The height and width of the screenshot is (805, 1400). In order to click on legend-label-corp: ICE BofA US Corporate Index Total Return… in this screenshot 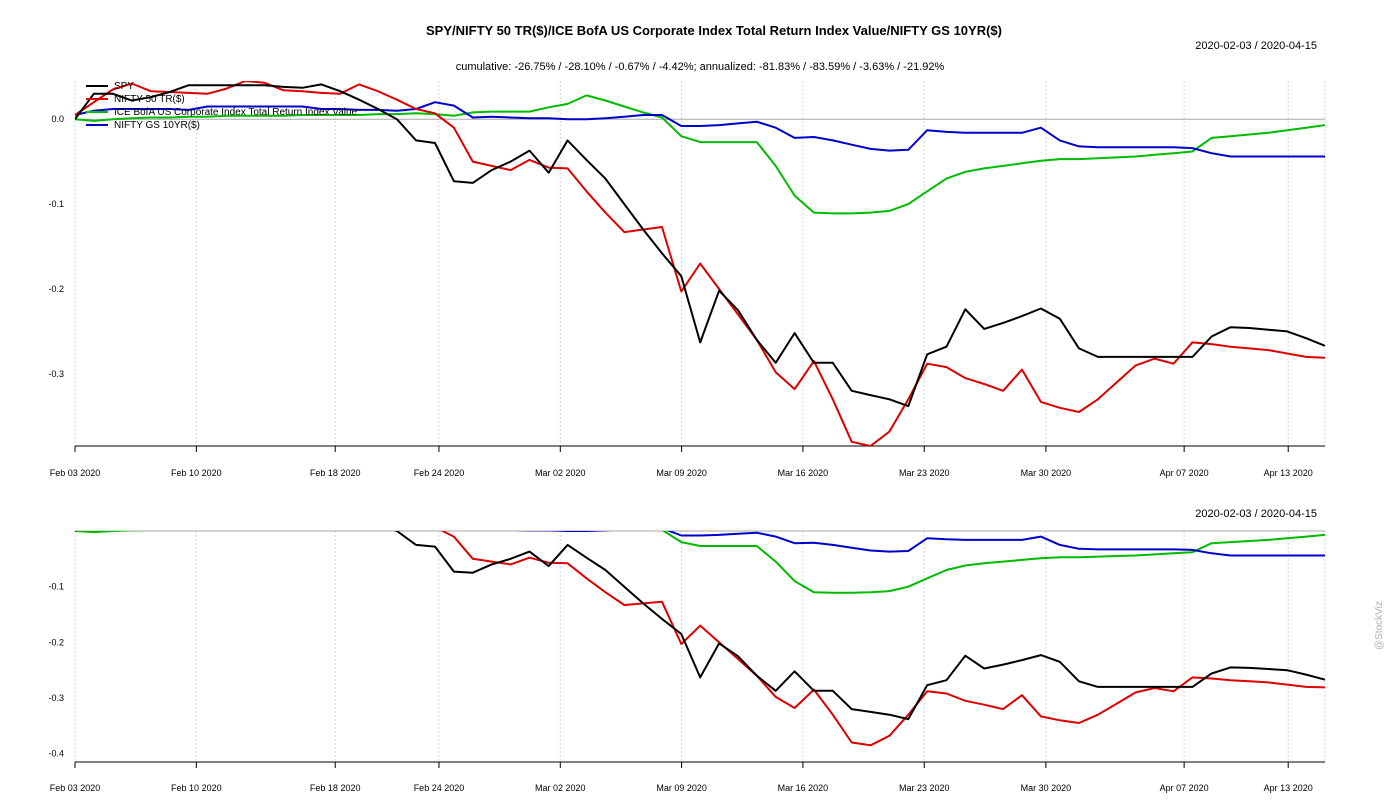, I will do `click(236, 112)`.